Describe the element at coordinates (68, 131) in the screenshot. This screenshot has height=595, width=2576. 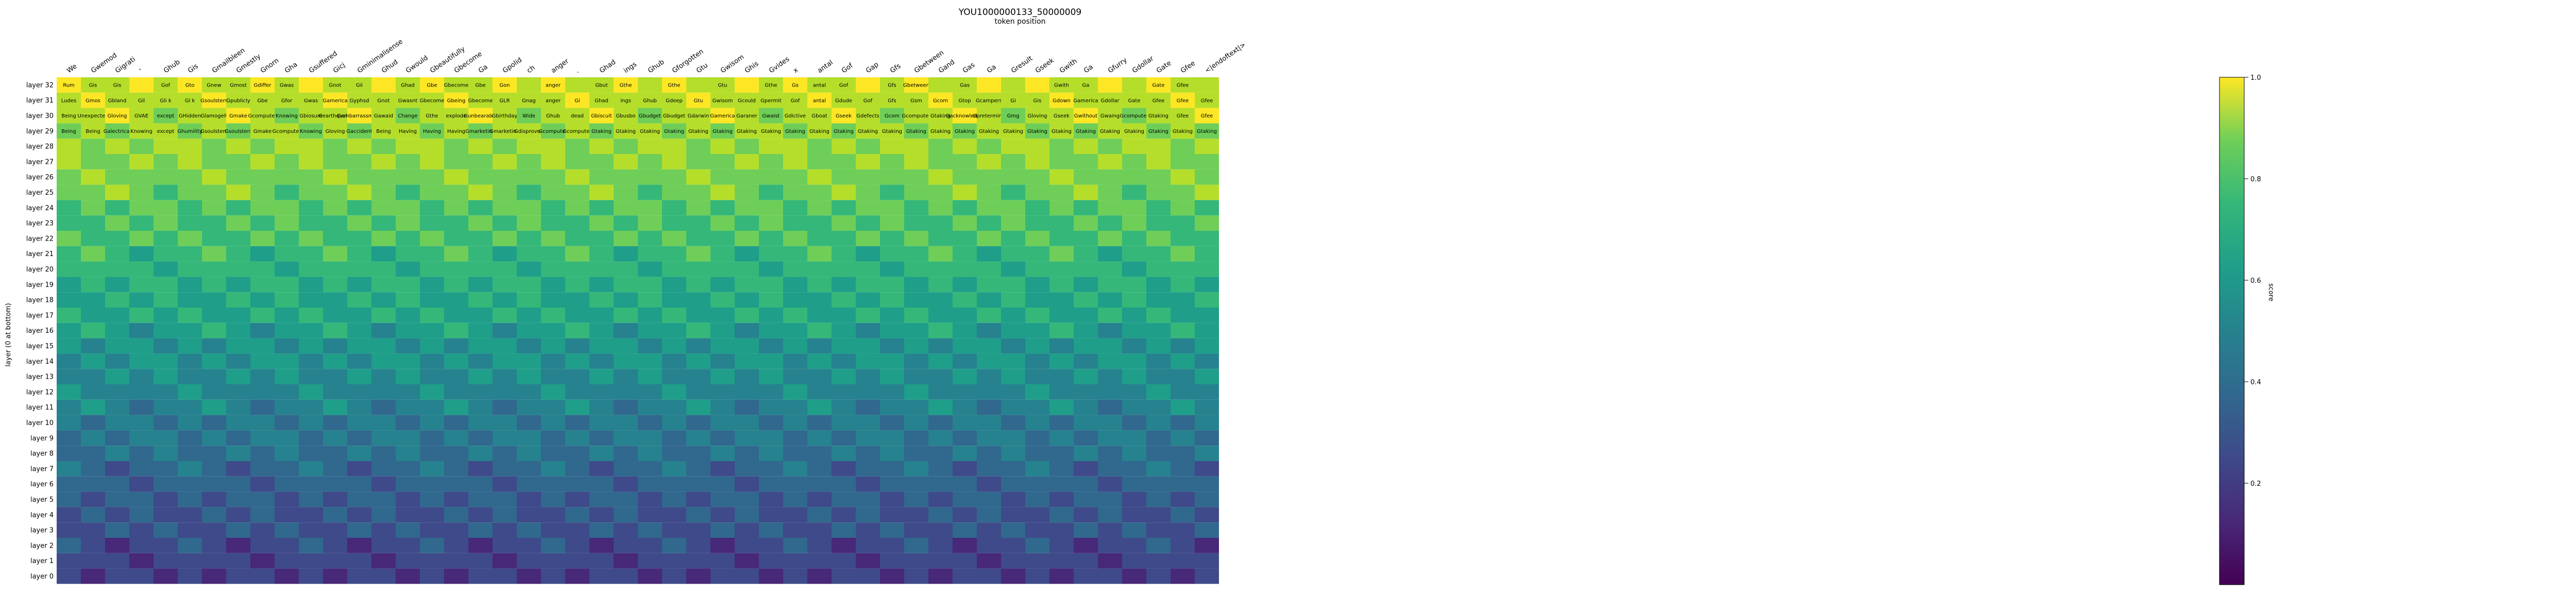
I see `cell-label: Being` at that location.